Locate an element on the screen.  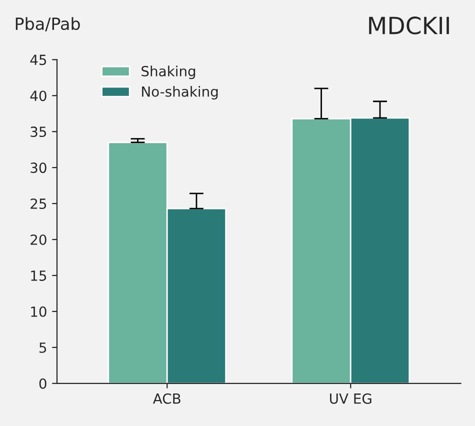
y-tick-label: 20 is located at coordinates (38, 239).